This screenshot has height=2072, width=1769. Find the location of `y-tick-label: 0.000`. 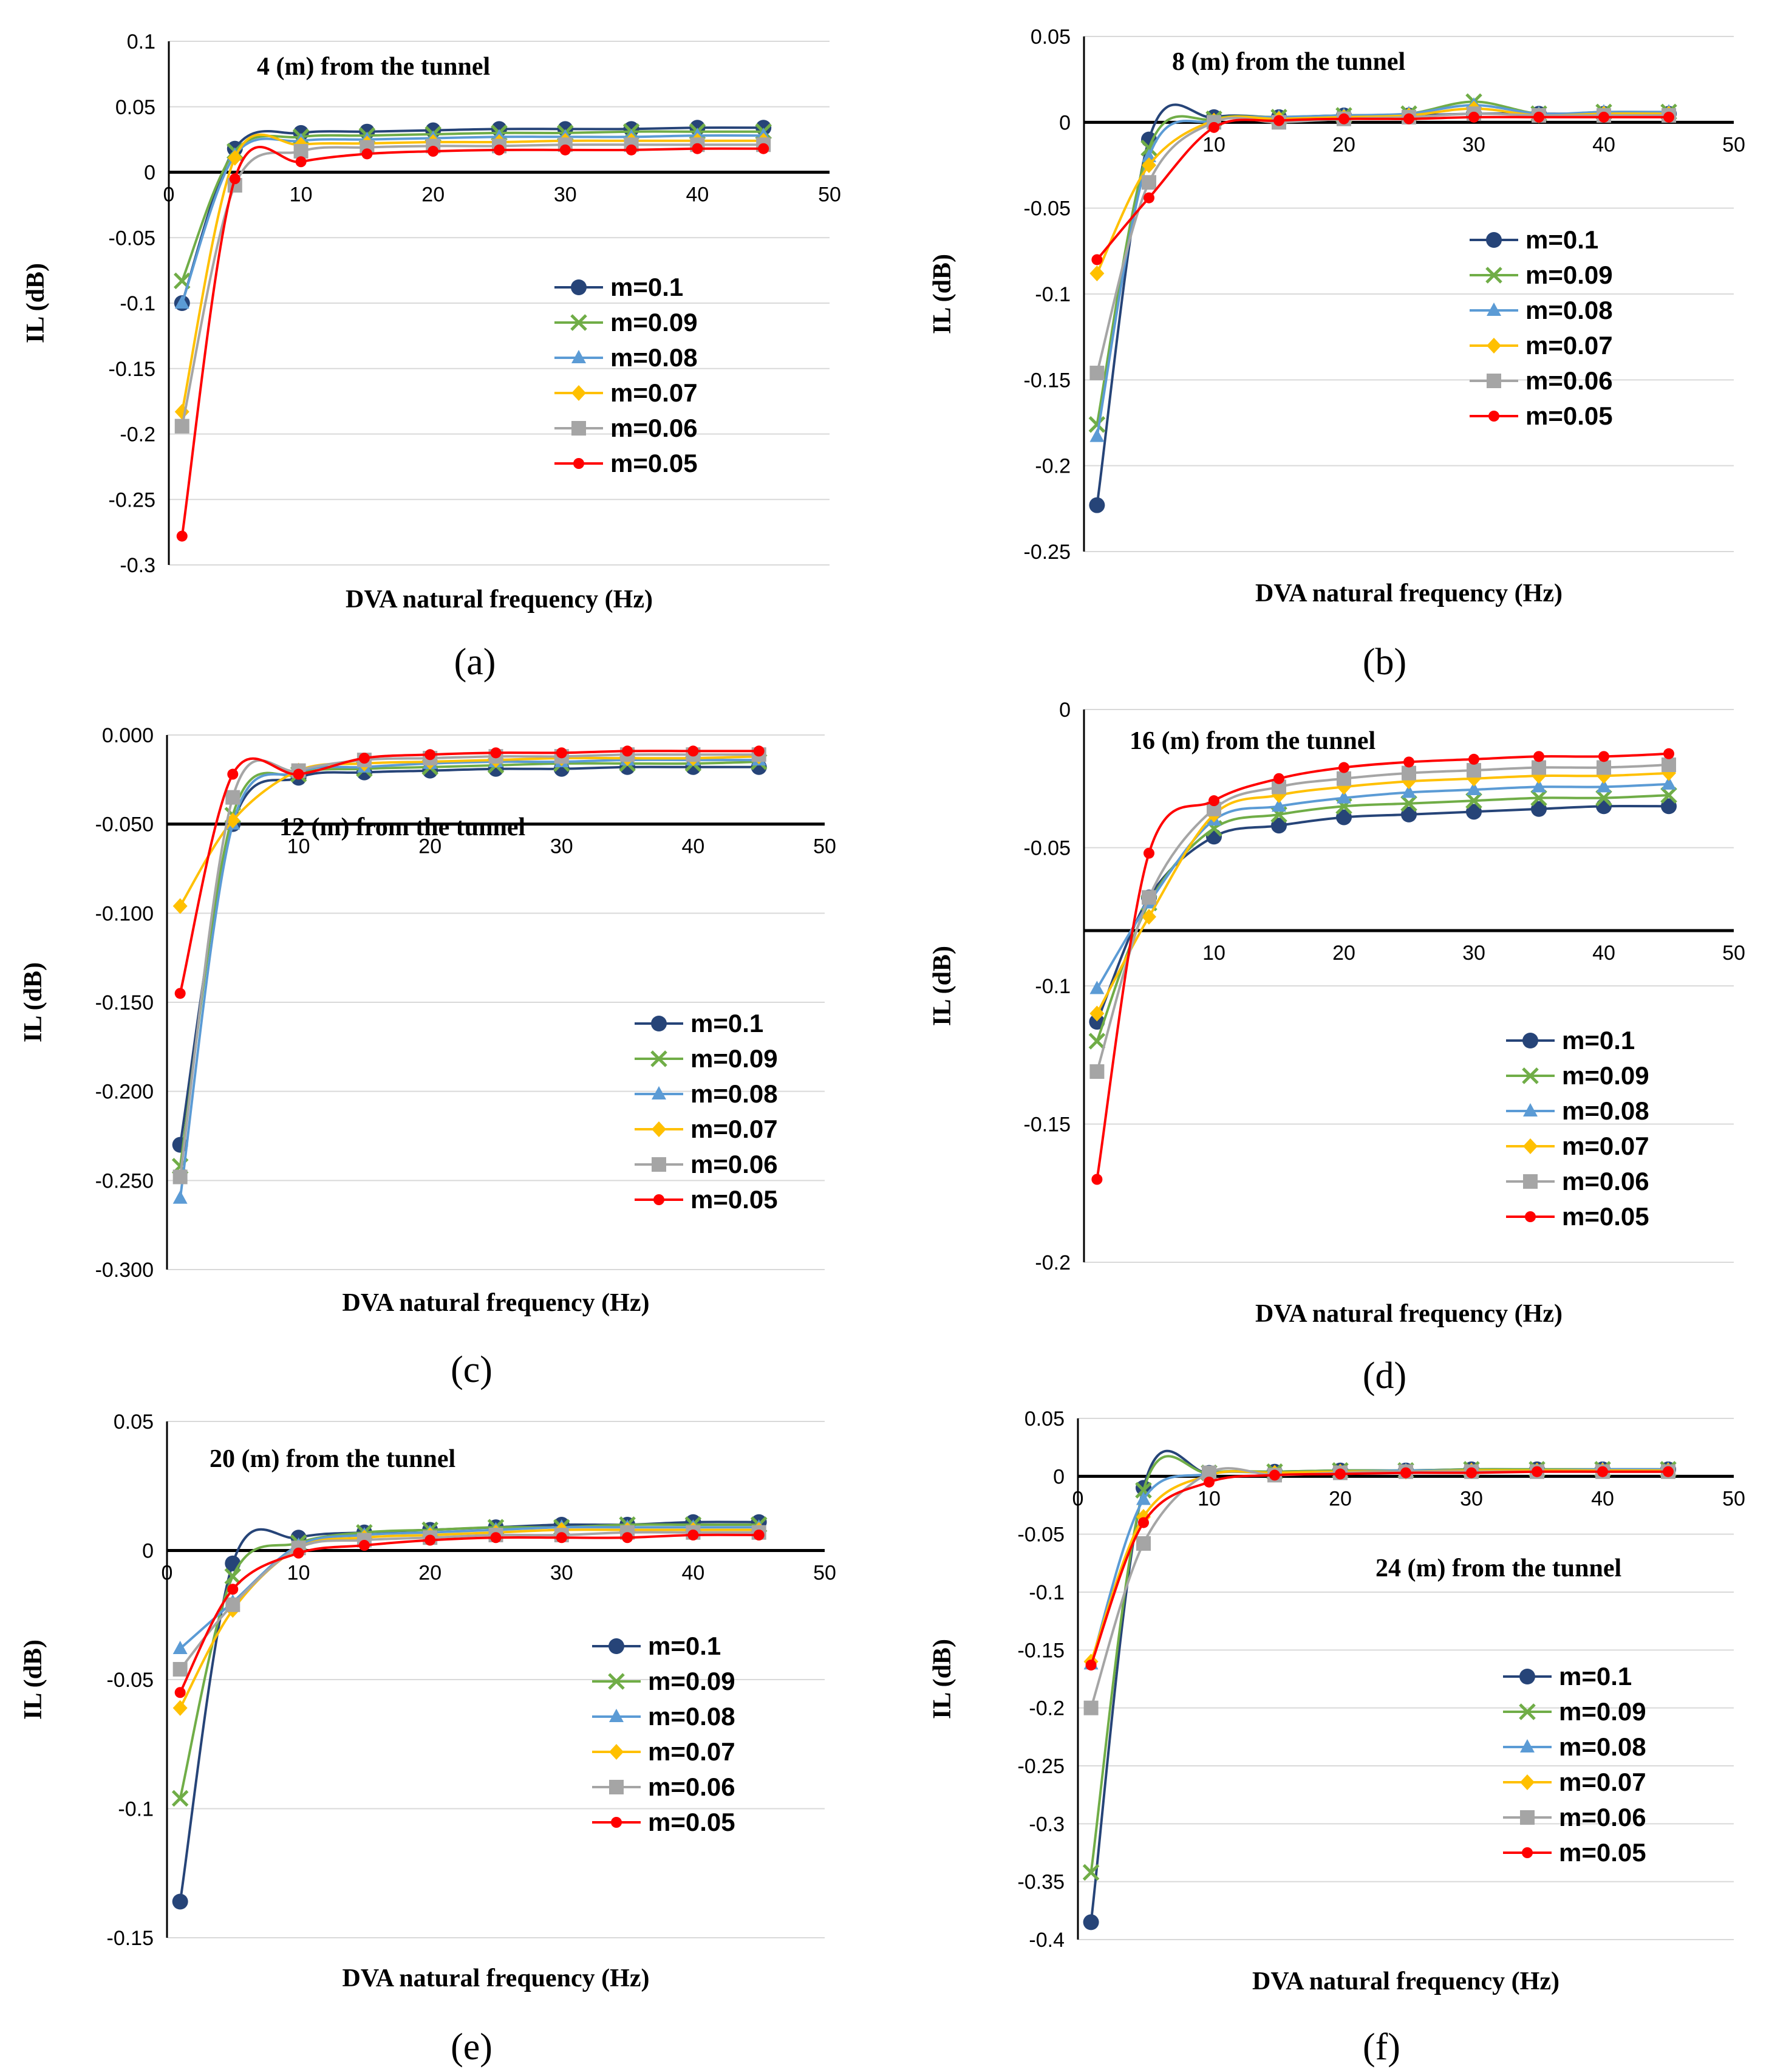

y-tick-label: 0.000 is located at coordinates (128, 735).